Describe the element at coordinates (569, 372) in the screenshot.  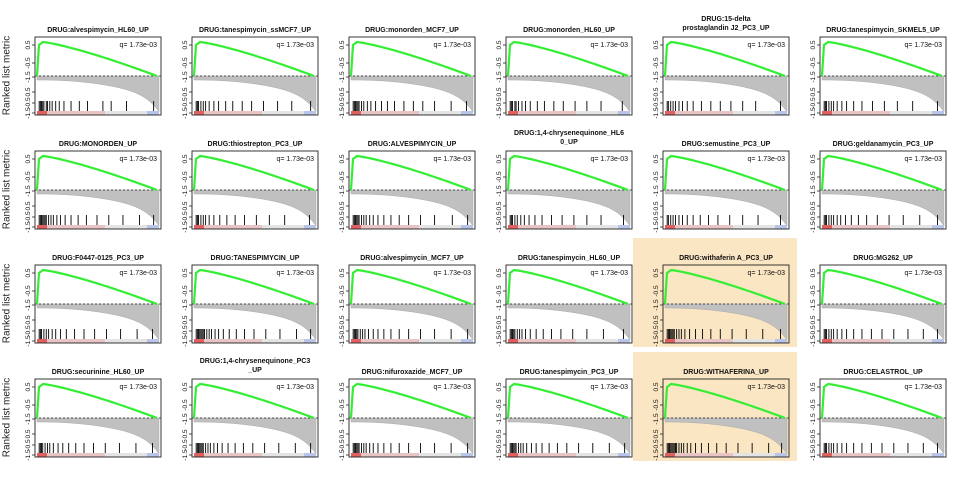
I see `panel-title: DRUG:tanespimycin_PC3_UP` at that location.